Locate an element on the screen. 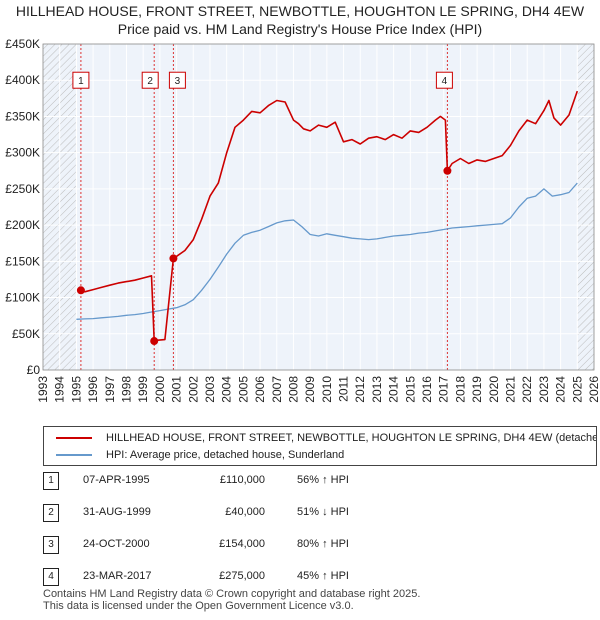 The height and width of the screenshot is (620, 600). tx-date: 23-MAR-2017 is located at coordinates (117, 576).